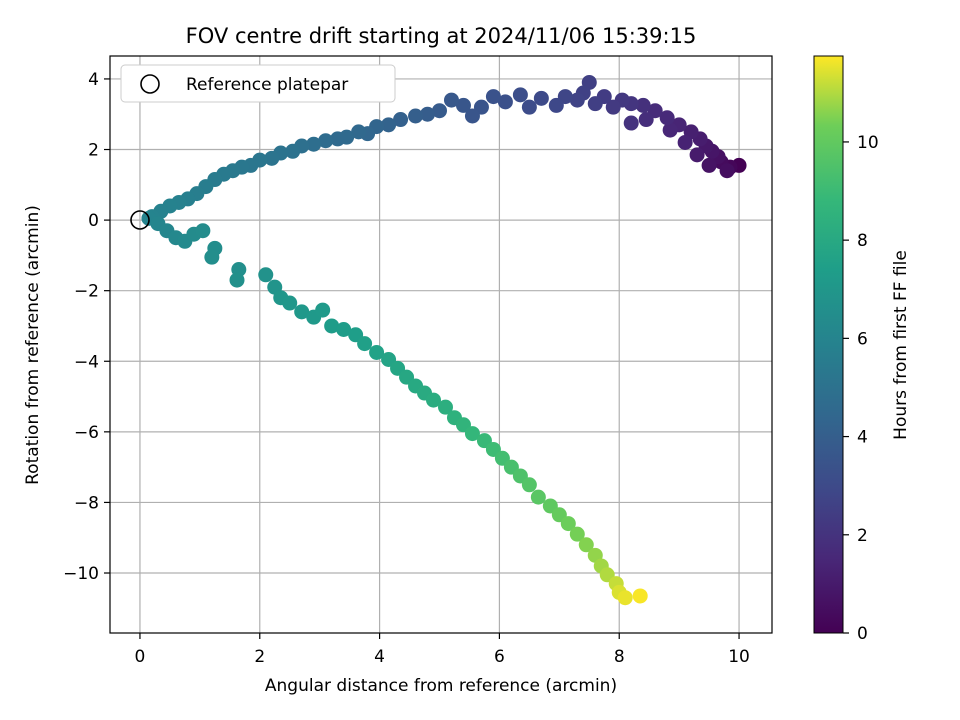  What do you see at coordinates (140, 657) in the screenshot?
I see `x-tick-label: 0` at bounding box center [140, 657].